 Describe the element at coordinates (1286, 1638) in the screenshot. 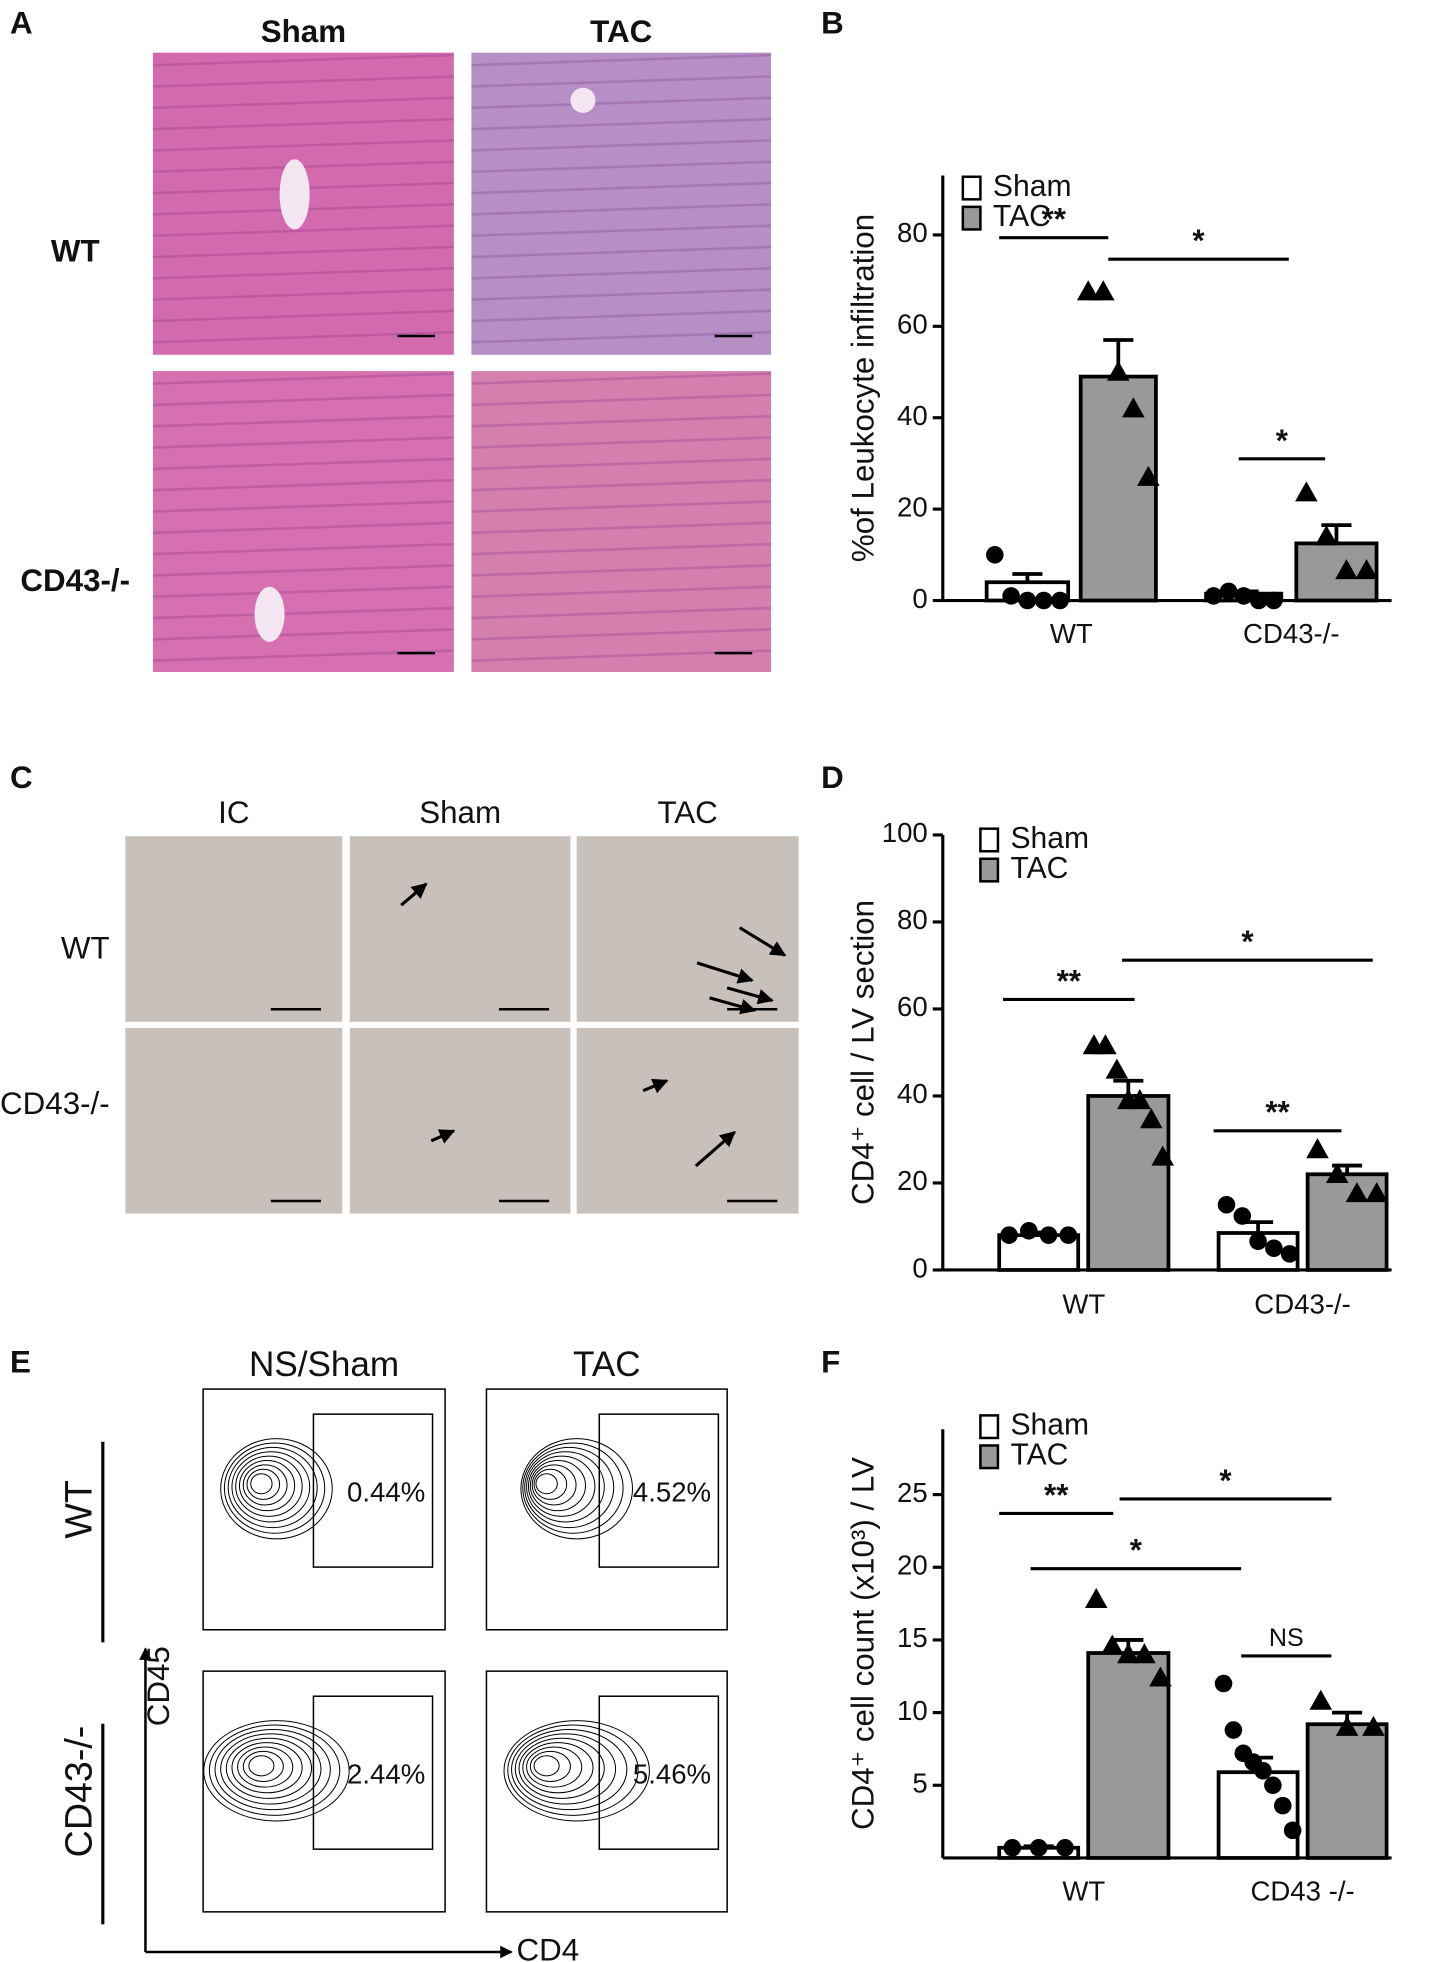

I see `significance-label: NS` at that location.